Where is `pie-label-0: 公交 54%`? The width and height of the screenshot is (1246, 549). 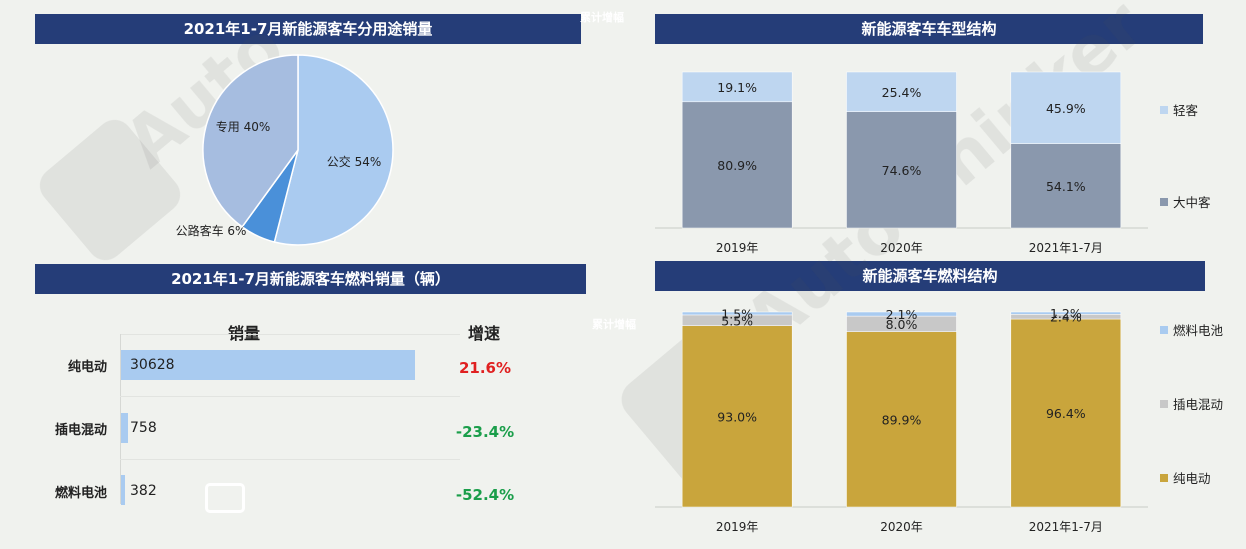 pie-label-0: 公交 54% is located at coordinates (354, 161).